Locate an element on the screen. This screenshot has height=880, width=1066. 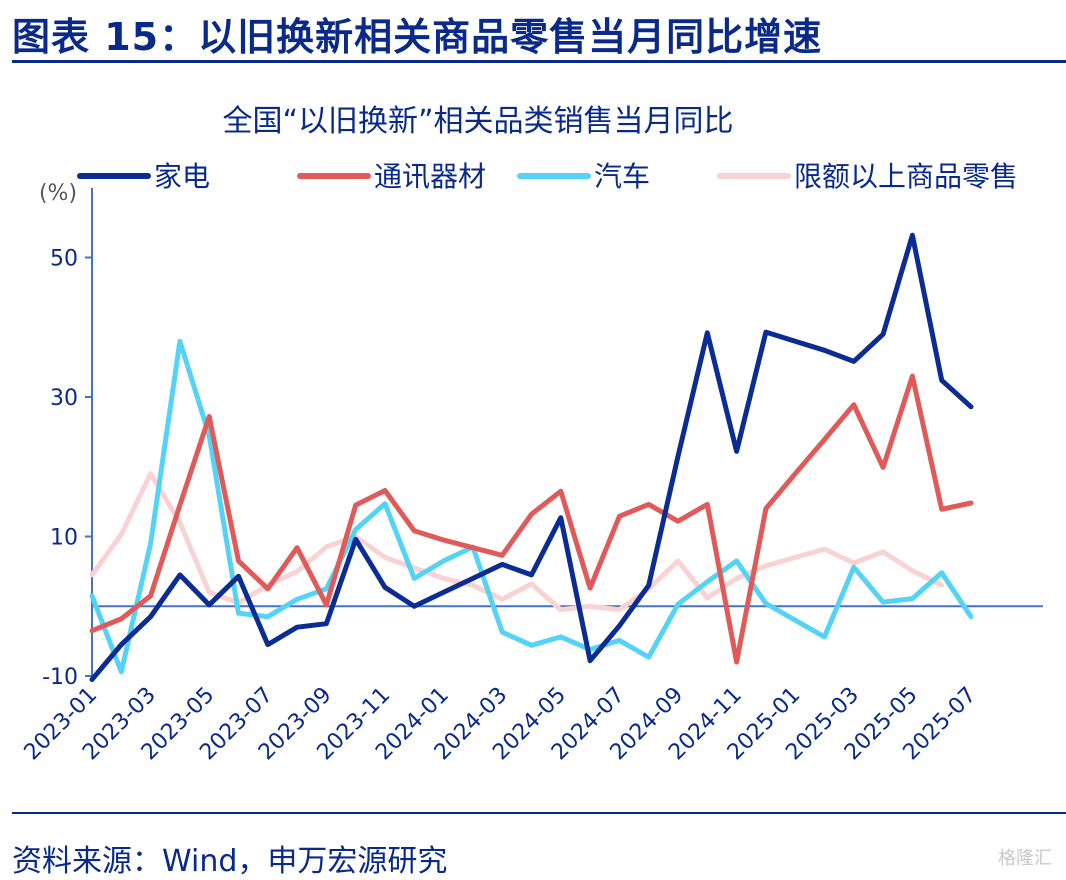
y-tick-label: 50 is located at coordinates (64, 259).